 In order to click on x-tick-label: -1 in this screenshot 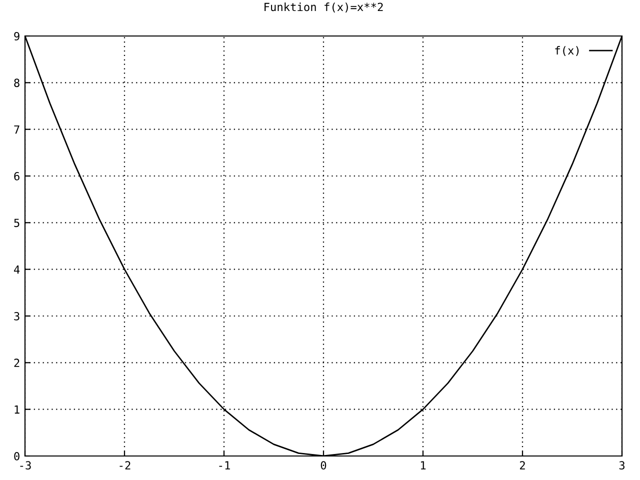, I will do `click(224, 465)`.